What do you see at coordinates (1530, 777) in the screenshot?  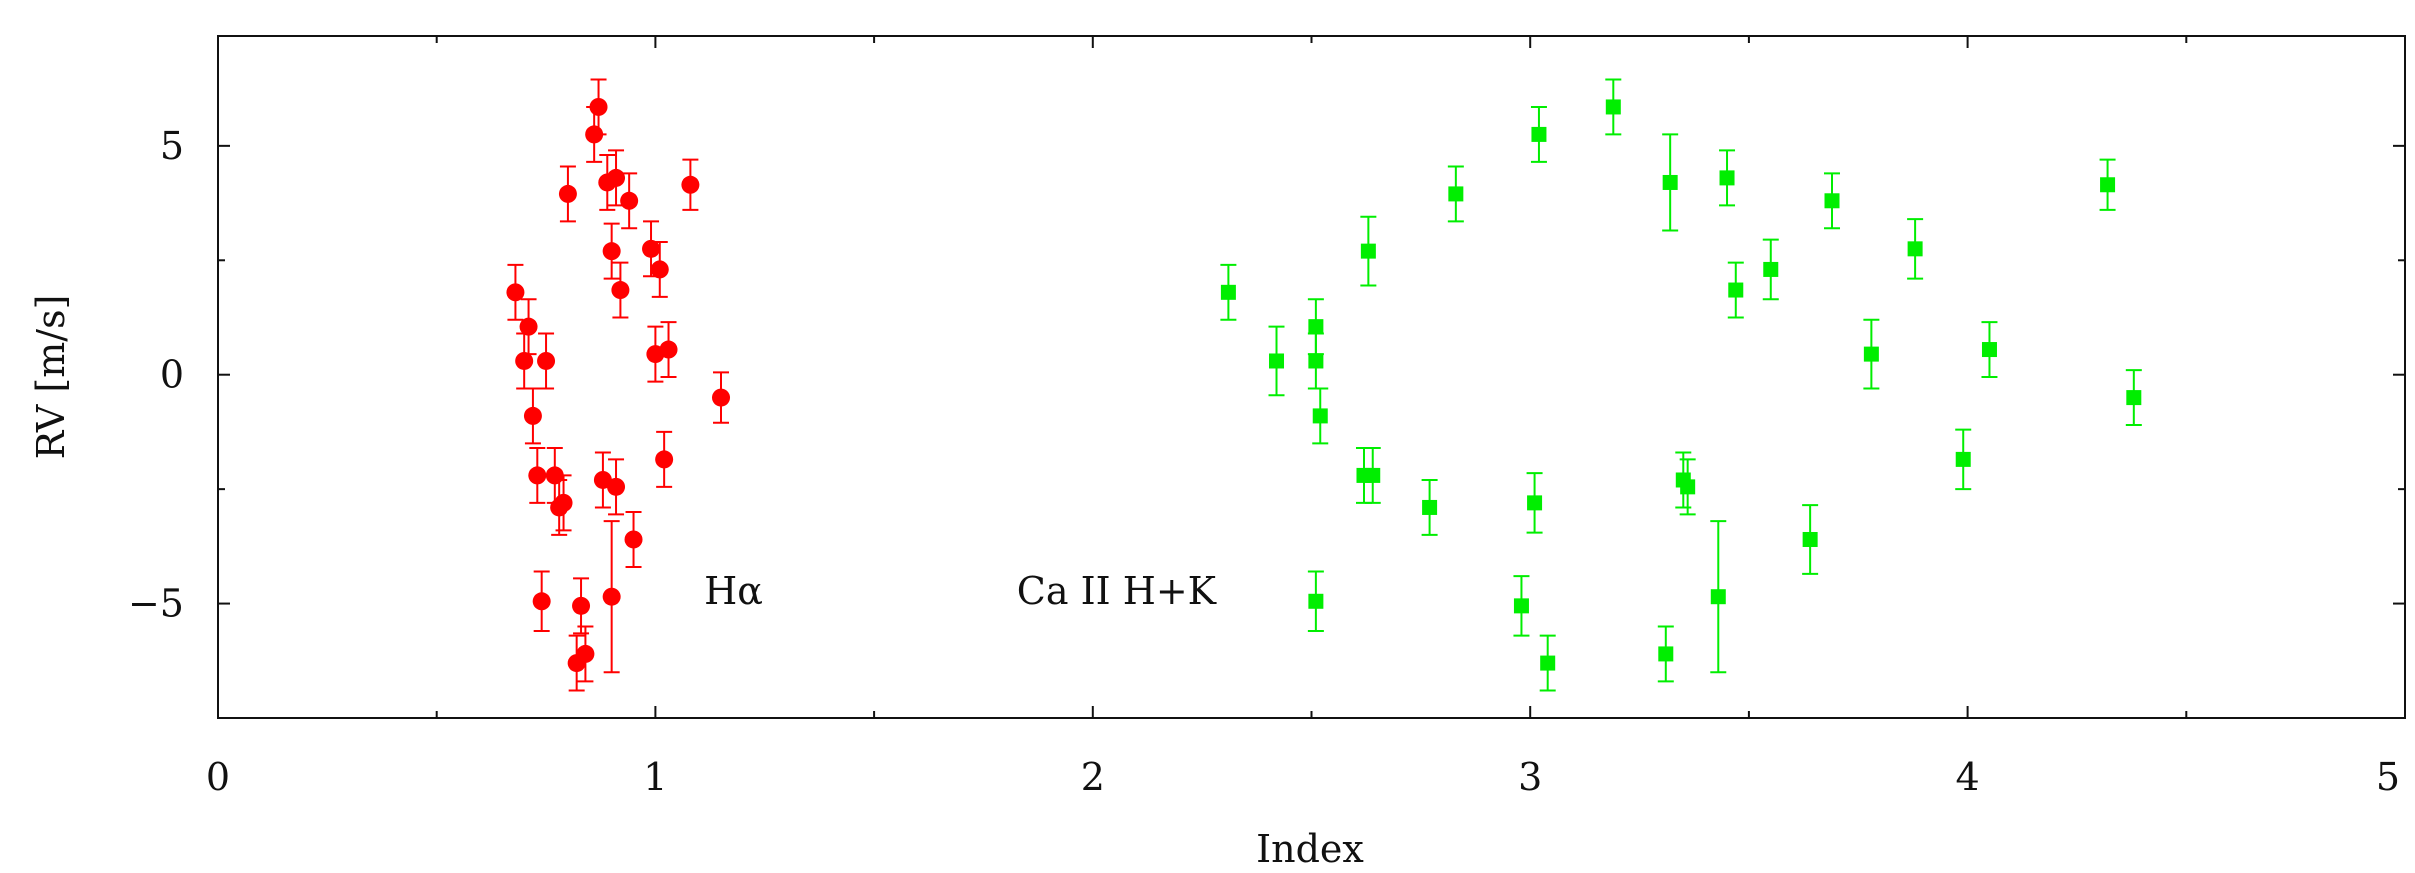 I see `x-tick-label: 3` at bounding box center [1530, 777].